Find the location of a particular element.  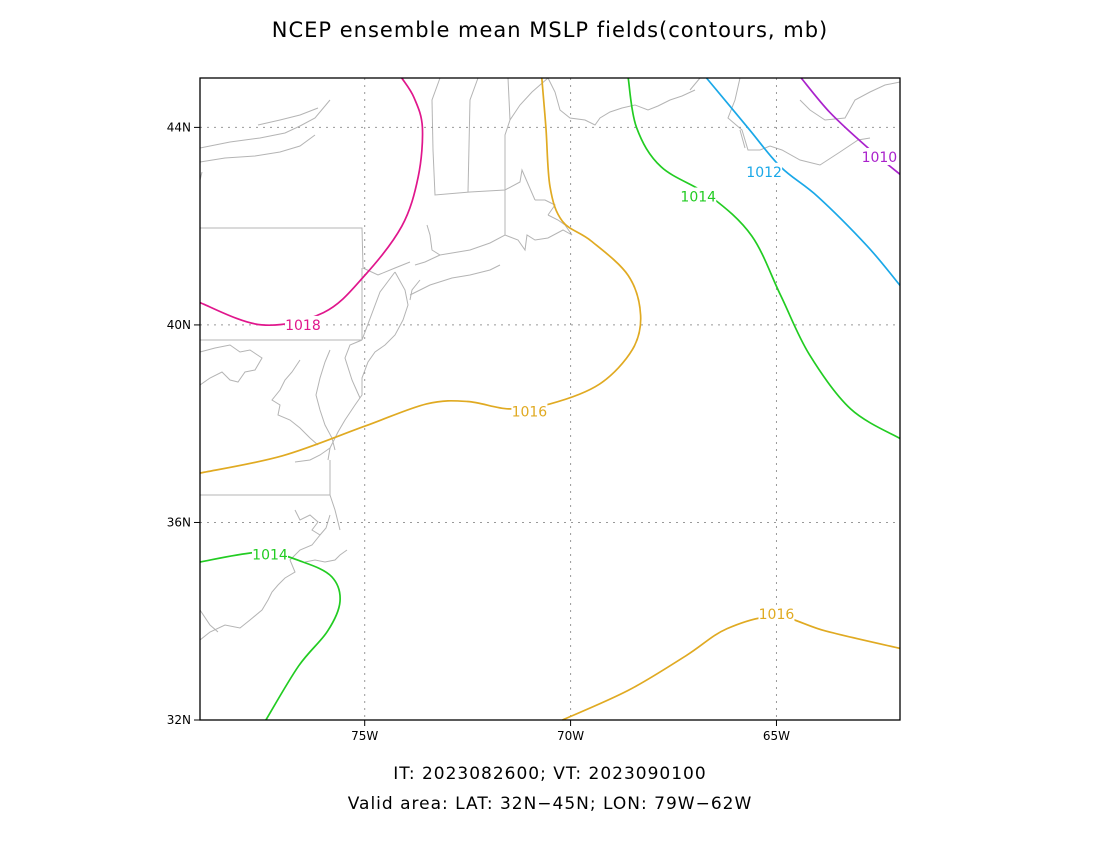

lon-tick-label: 75W is located at coordinates (364, 736).